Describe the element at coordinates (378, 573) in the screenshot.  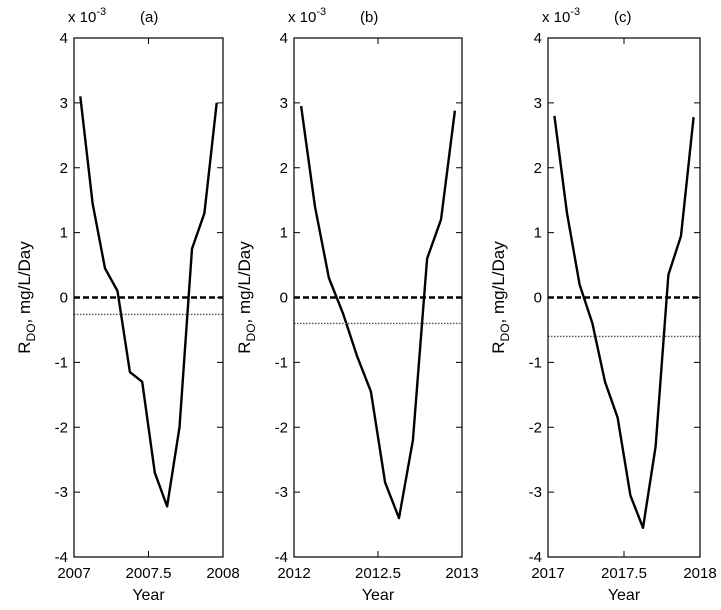
I see `x-tick-label: 2012.5` at that location.